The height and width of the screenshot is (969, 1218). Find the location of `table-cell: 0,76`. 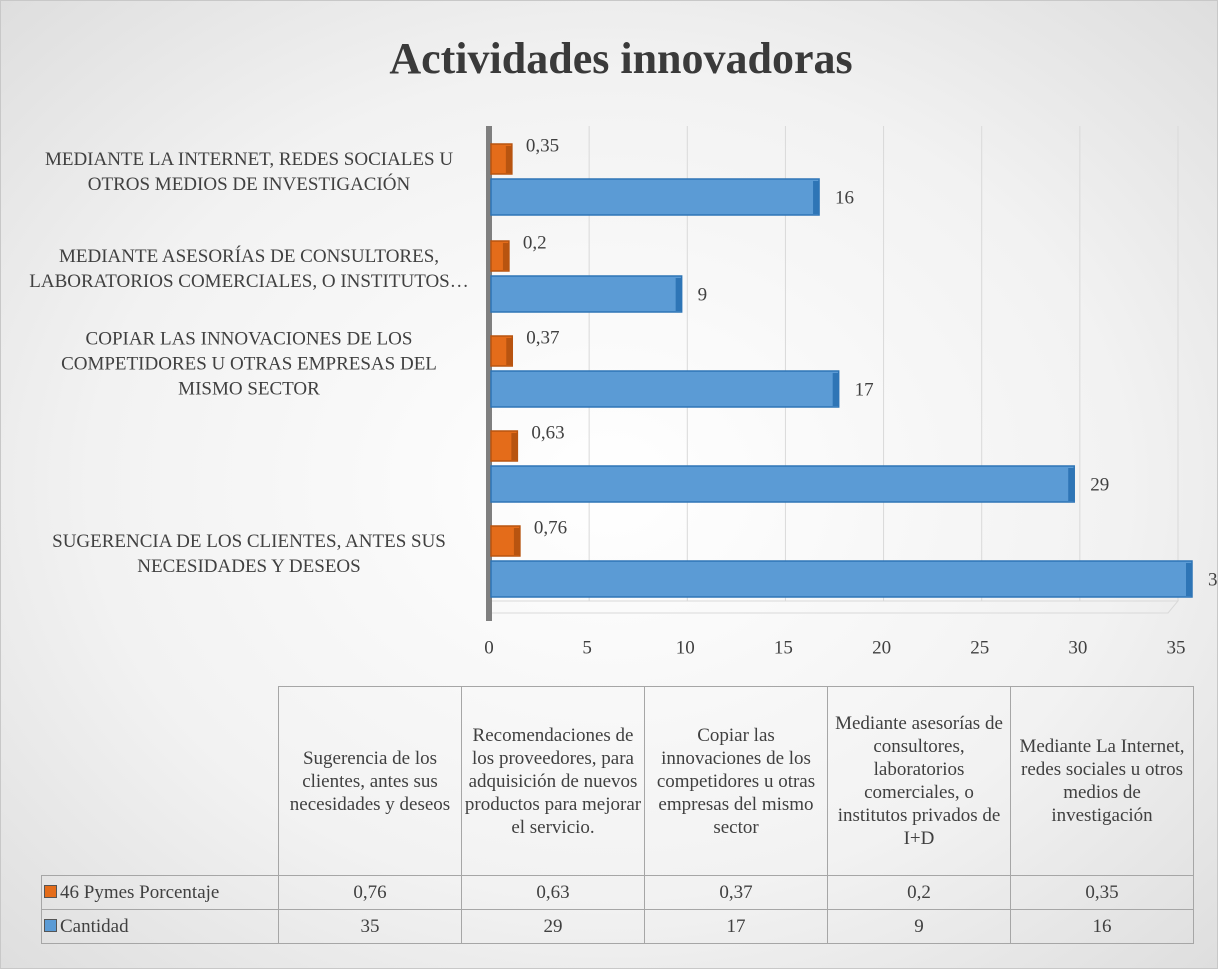

table-cell: 0,76 is located at coordinates (370, 892).